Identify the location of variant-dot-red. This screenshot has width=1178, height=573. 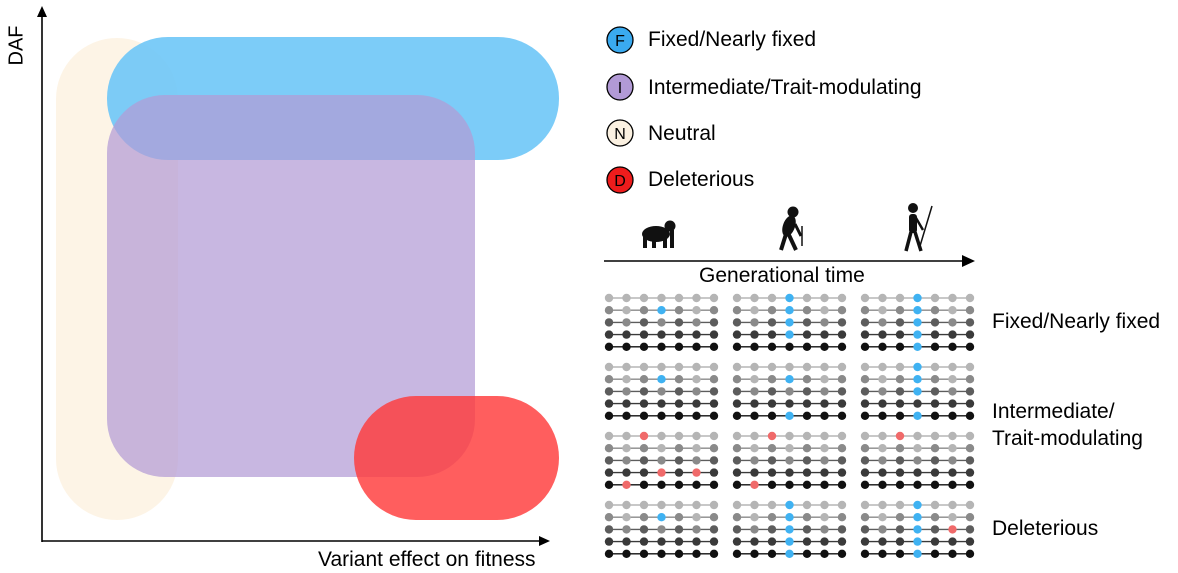
(754, 484).